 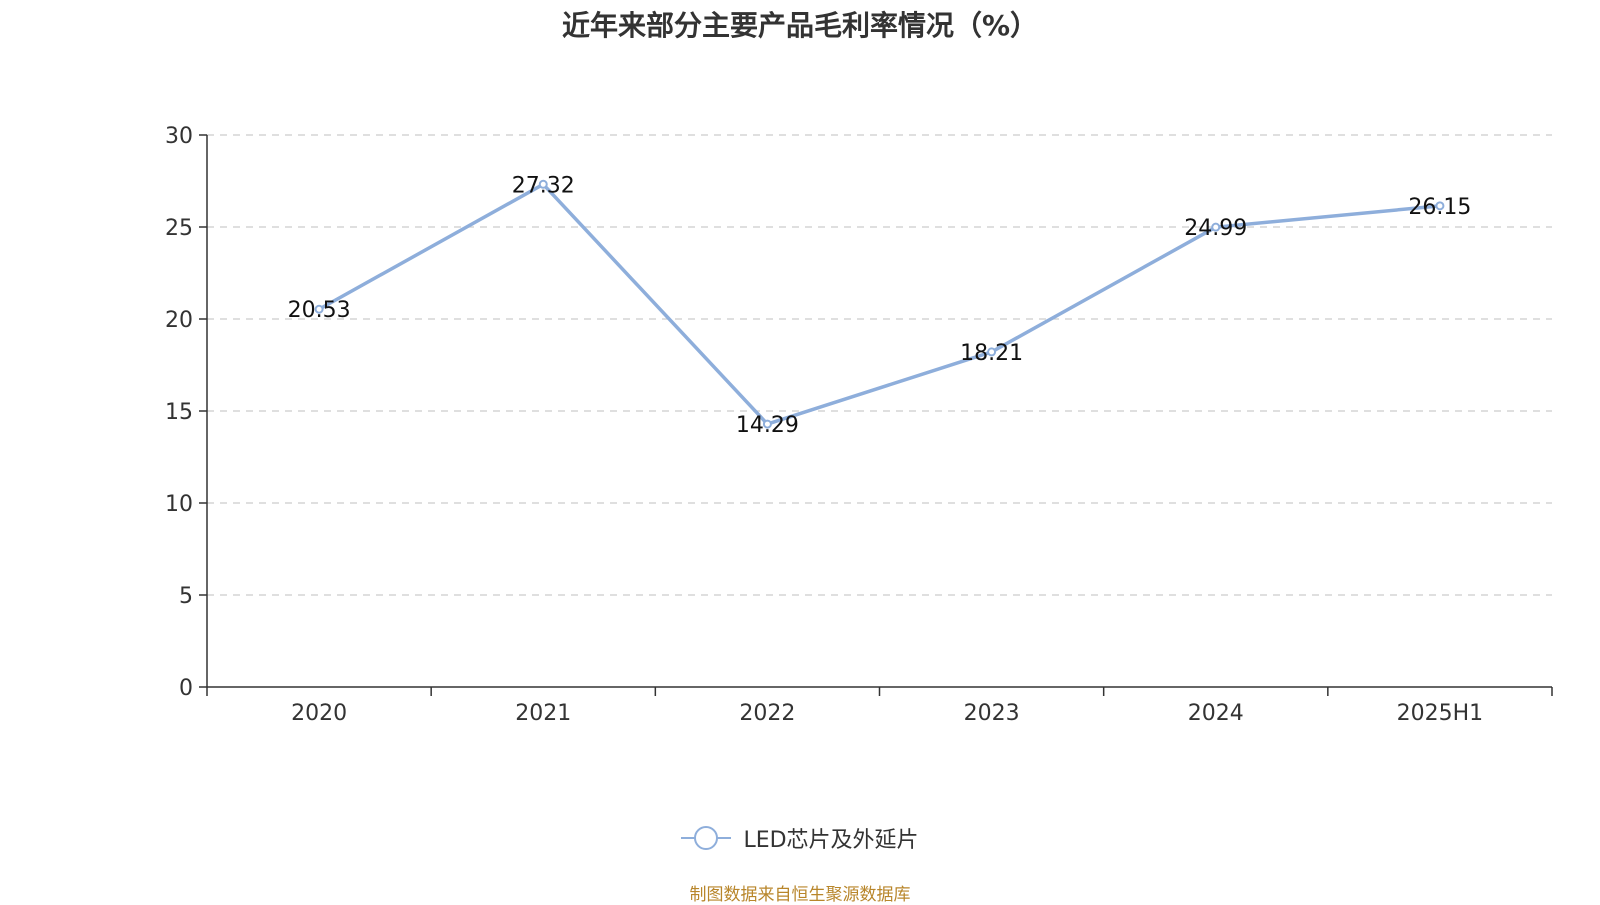 What do you see at coordinates (179, 228) in the screenshot?
I see `y-tick-label: 25` at bounding box center [179, 228].